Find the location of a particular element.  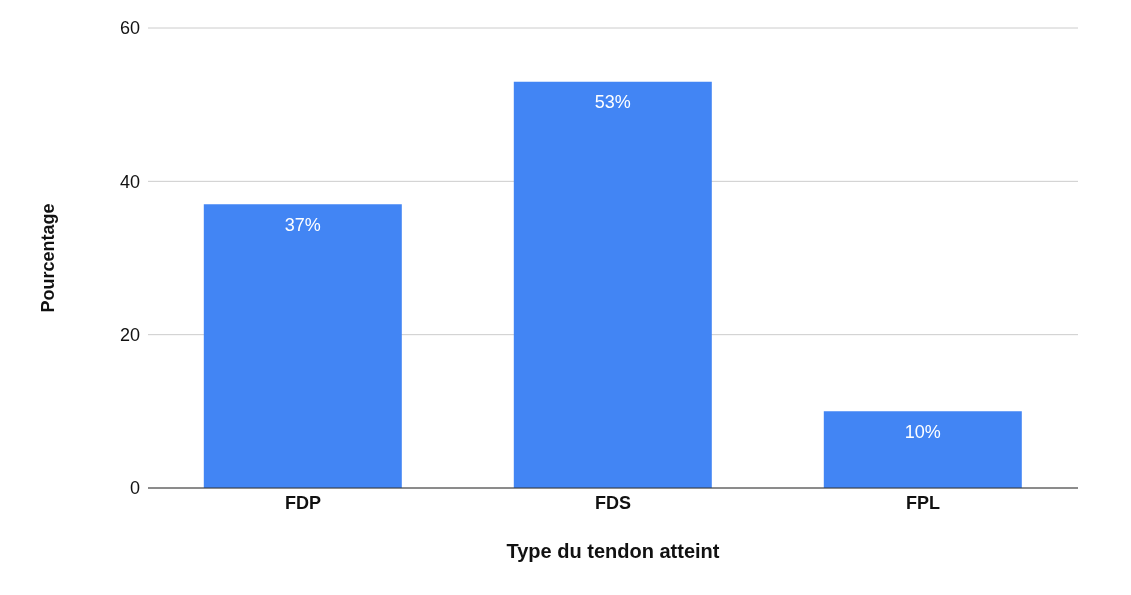

x-tick-label: FDS is located at coordinates (613, 502).